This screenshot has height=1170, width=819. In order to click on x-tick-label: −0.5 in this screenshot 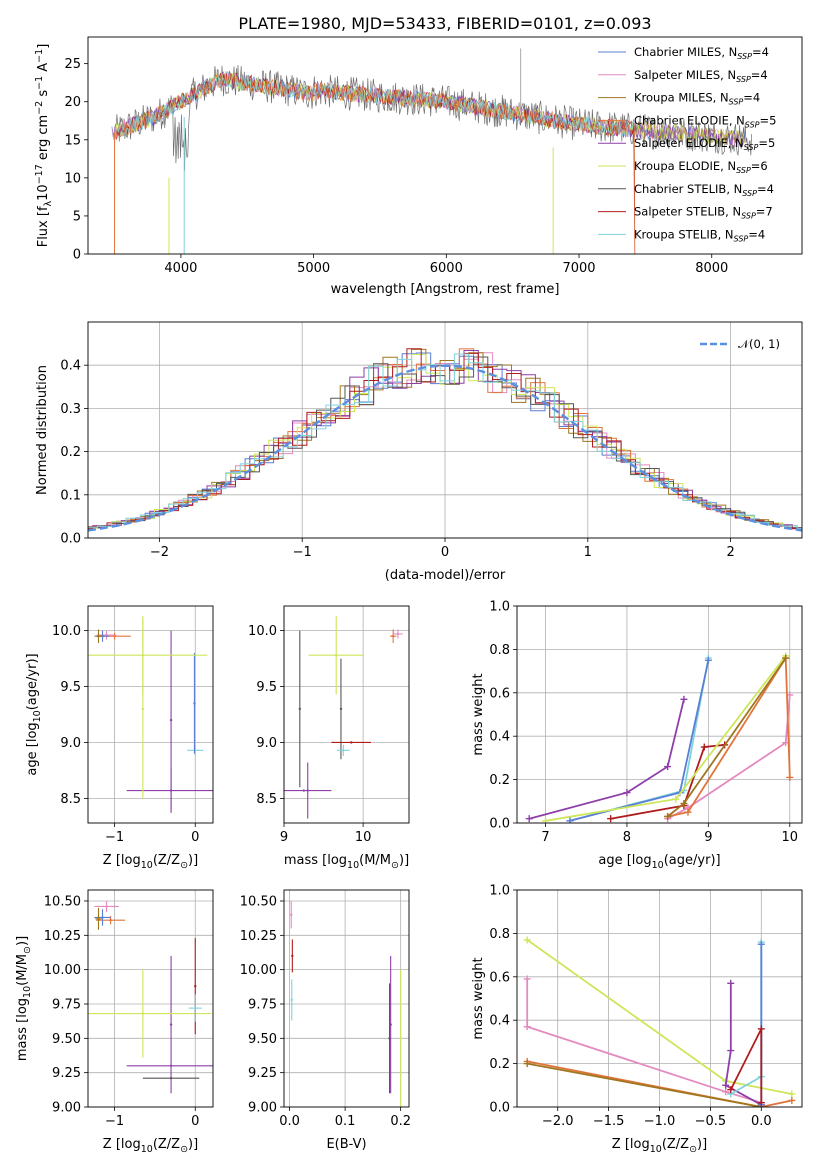, I will do `click(711, 1121)`.